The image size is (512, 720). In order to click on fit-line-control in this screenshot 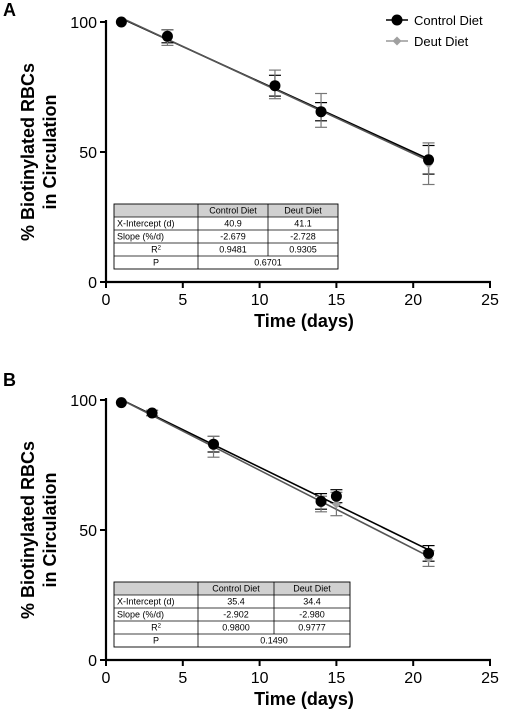, I will do `click(275, 474)`.